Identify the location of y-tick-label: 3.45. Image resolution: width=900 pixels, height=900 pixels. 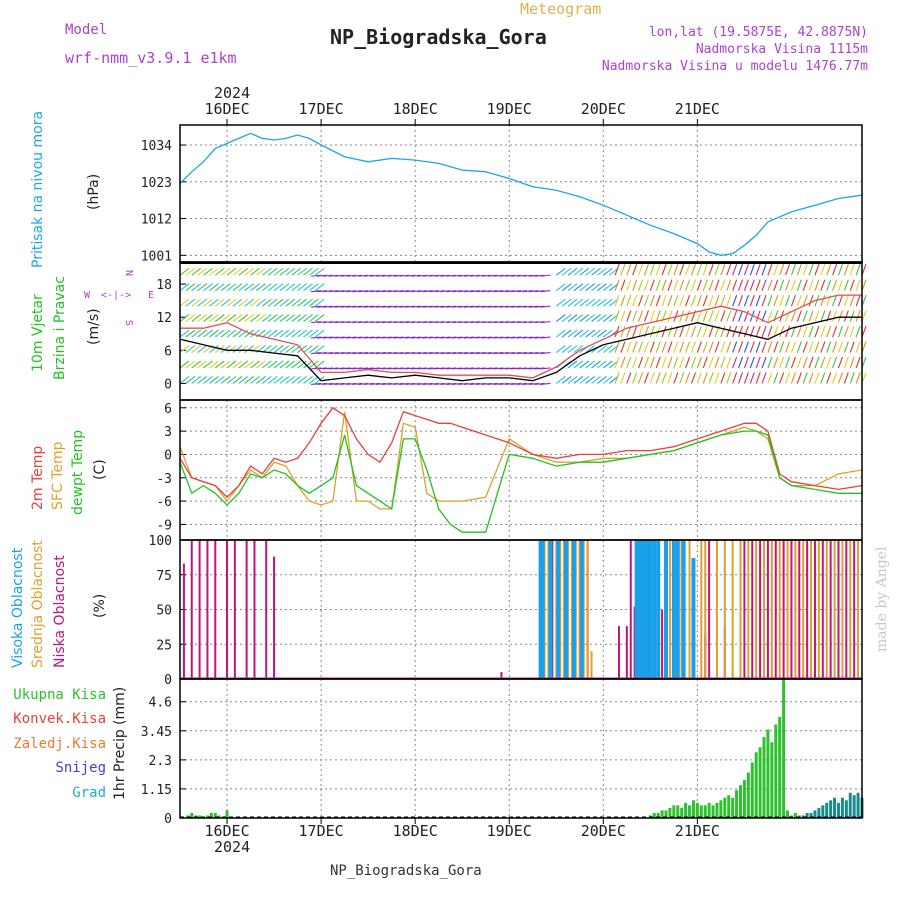
(156, 732).